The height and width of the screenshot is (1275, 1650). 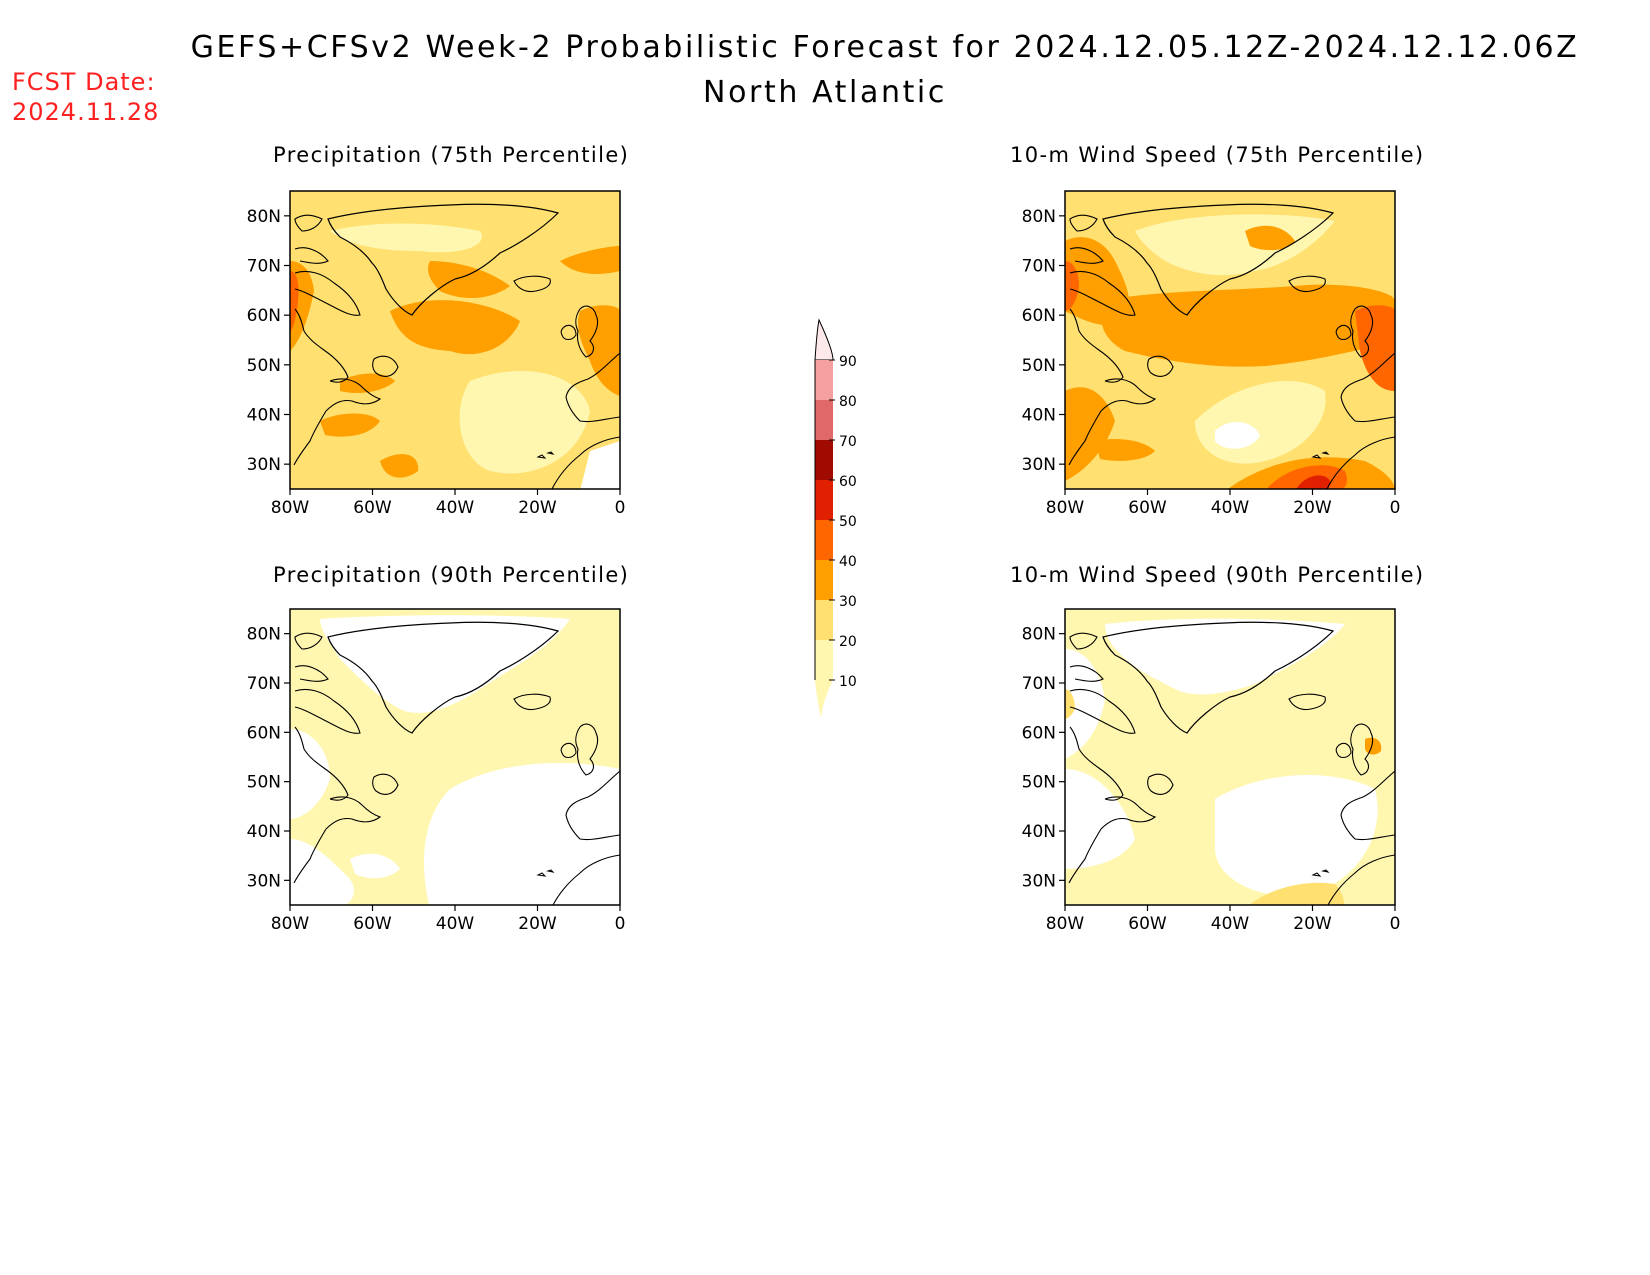 I want to click on forecast-date-value: 2024.11.28, so click(x=86, y=112).